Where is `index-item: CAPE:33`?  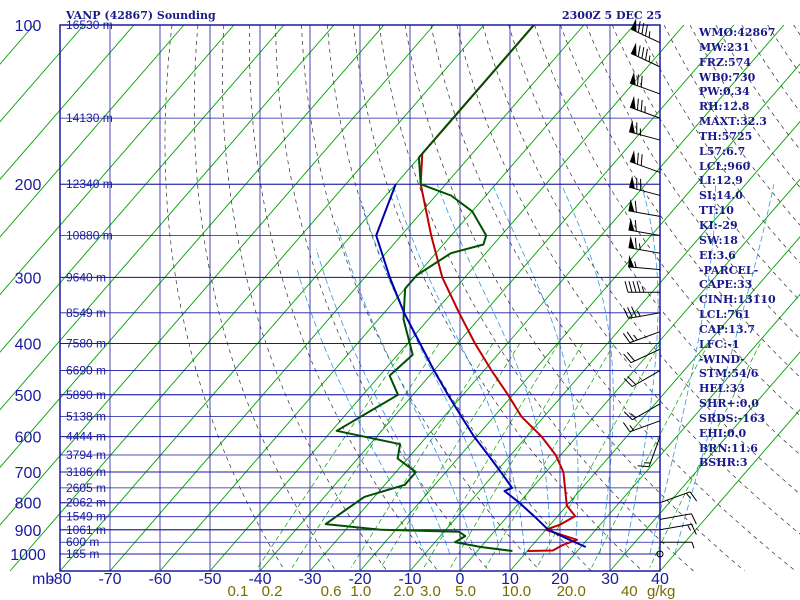 index-item: CAPE:33 is located at coordinates (726, 285).